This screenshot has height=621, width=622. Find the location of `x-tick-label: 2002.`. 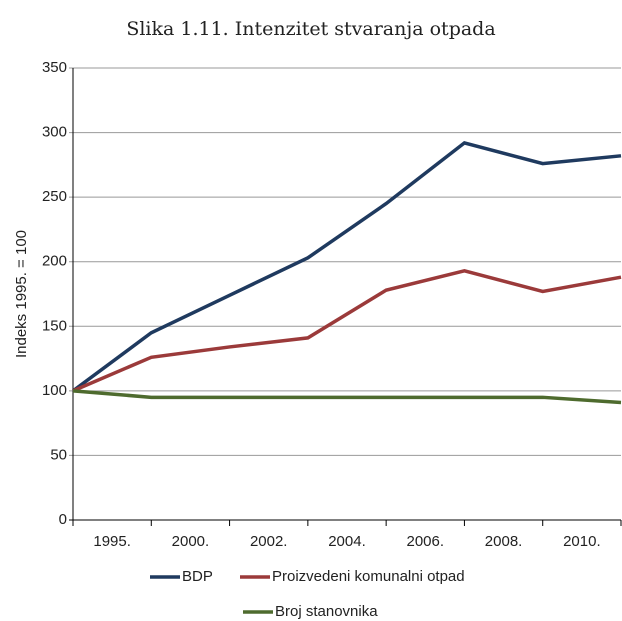

x-tick-label: 2002. is located at coordinates (269, 541).